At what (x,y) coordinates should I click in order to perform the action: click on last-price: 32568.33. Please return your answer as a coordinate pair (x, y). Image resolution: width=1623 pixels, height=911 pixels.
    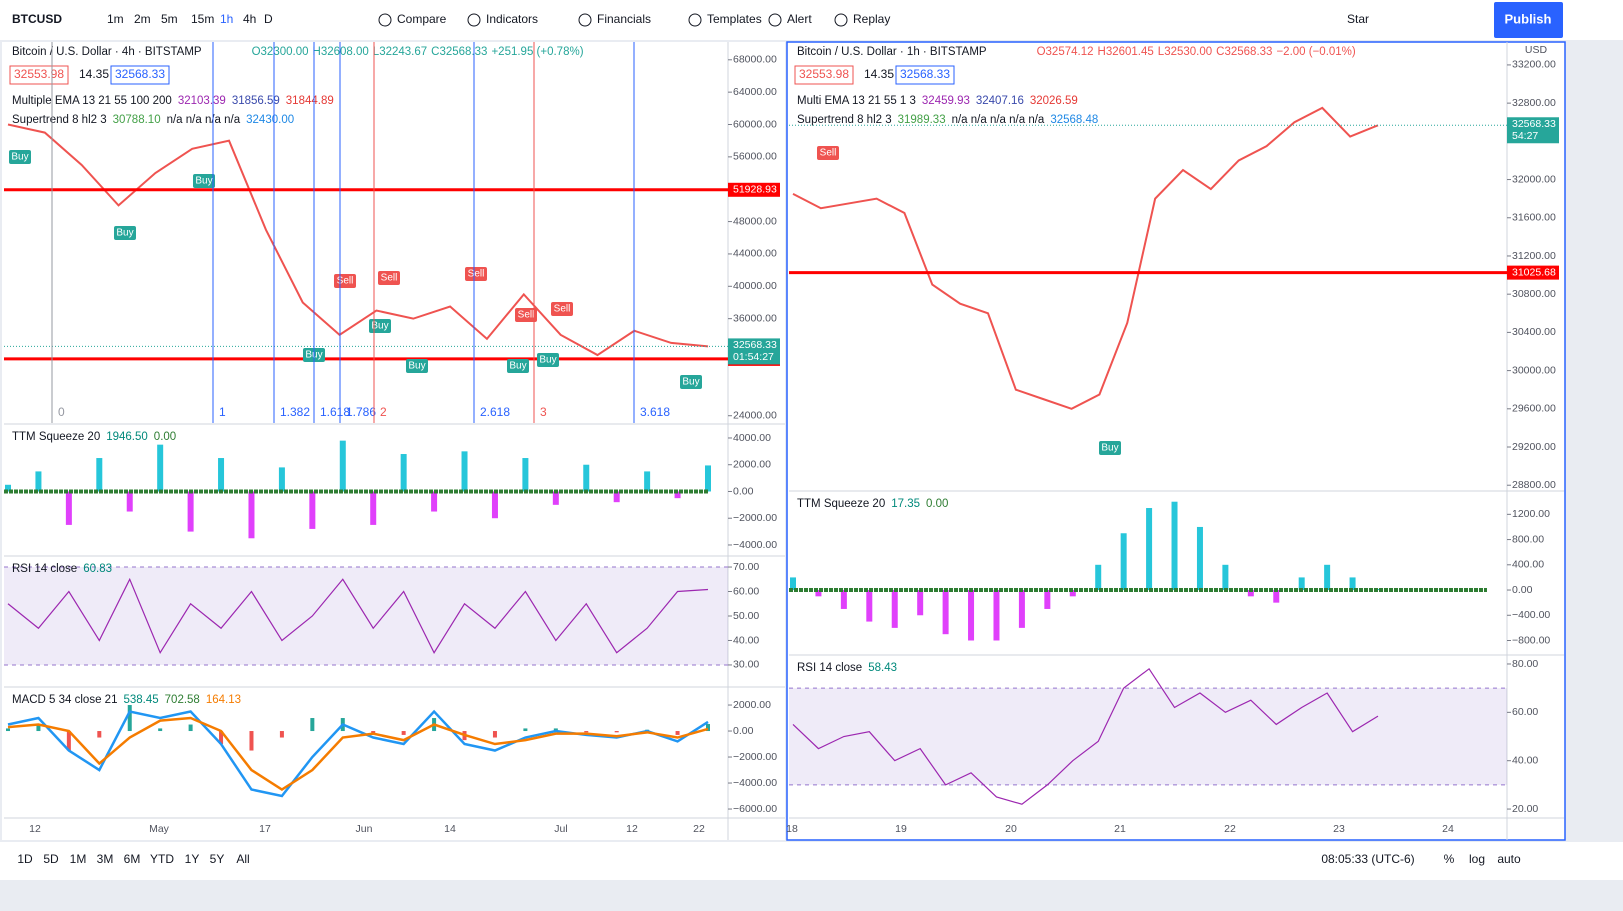
    Looking at the image, I should click on (1534, 124).